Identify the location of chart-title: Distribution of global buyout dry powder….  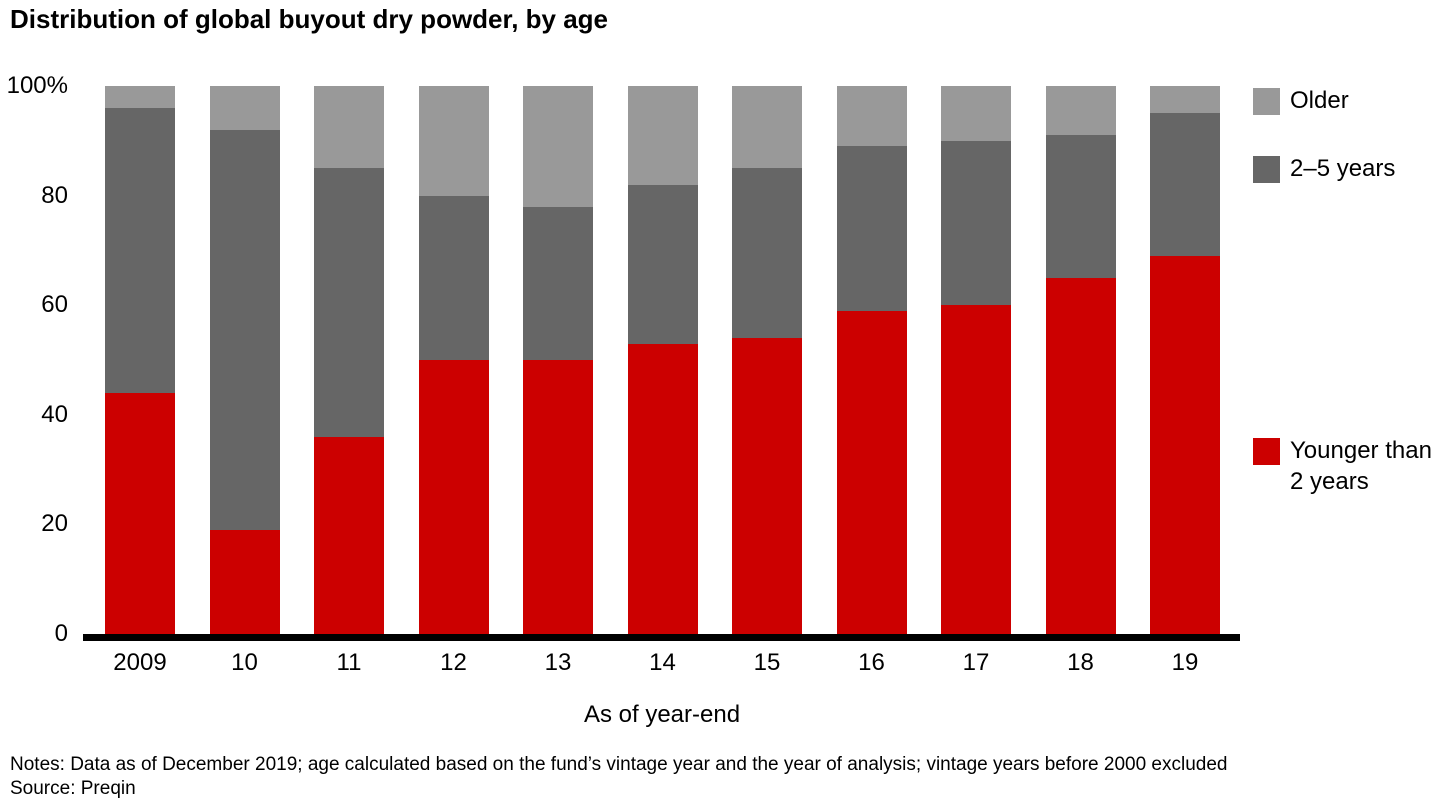
(309, 19).